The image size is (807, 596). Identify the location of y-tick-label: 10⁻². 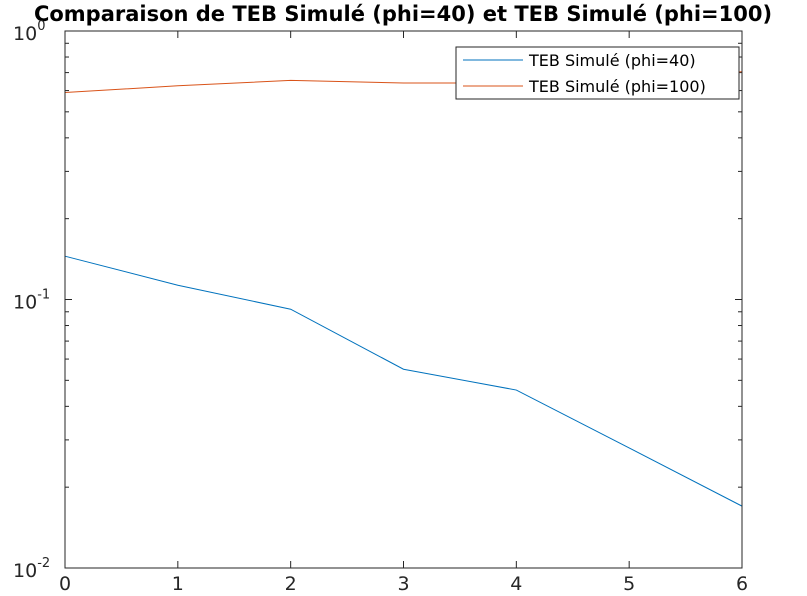
(31, 569).